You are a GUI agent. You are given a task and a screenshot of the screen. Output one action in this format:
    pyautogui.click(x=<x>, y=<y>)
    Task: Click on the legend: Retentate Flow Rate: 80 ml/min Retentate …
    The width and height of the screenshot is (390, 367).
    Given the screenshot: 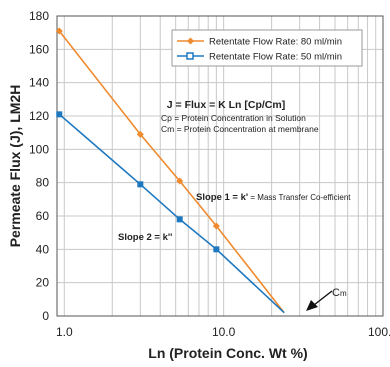 What is the action you would take?
    pyautogui.click(x=267, y=48)
    